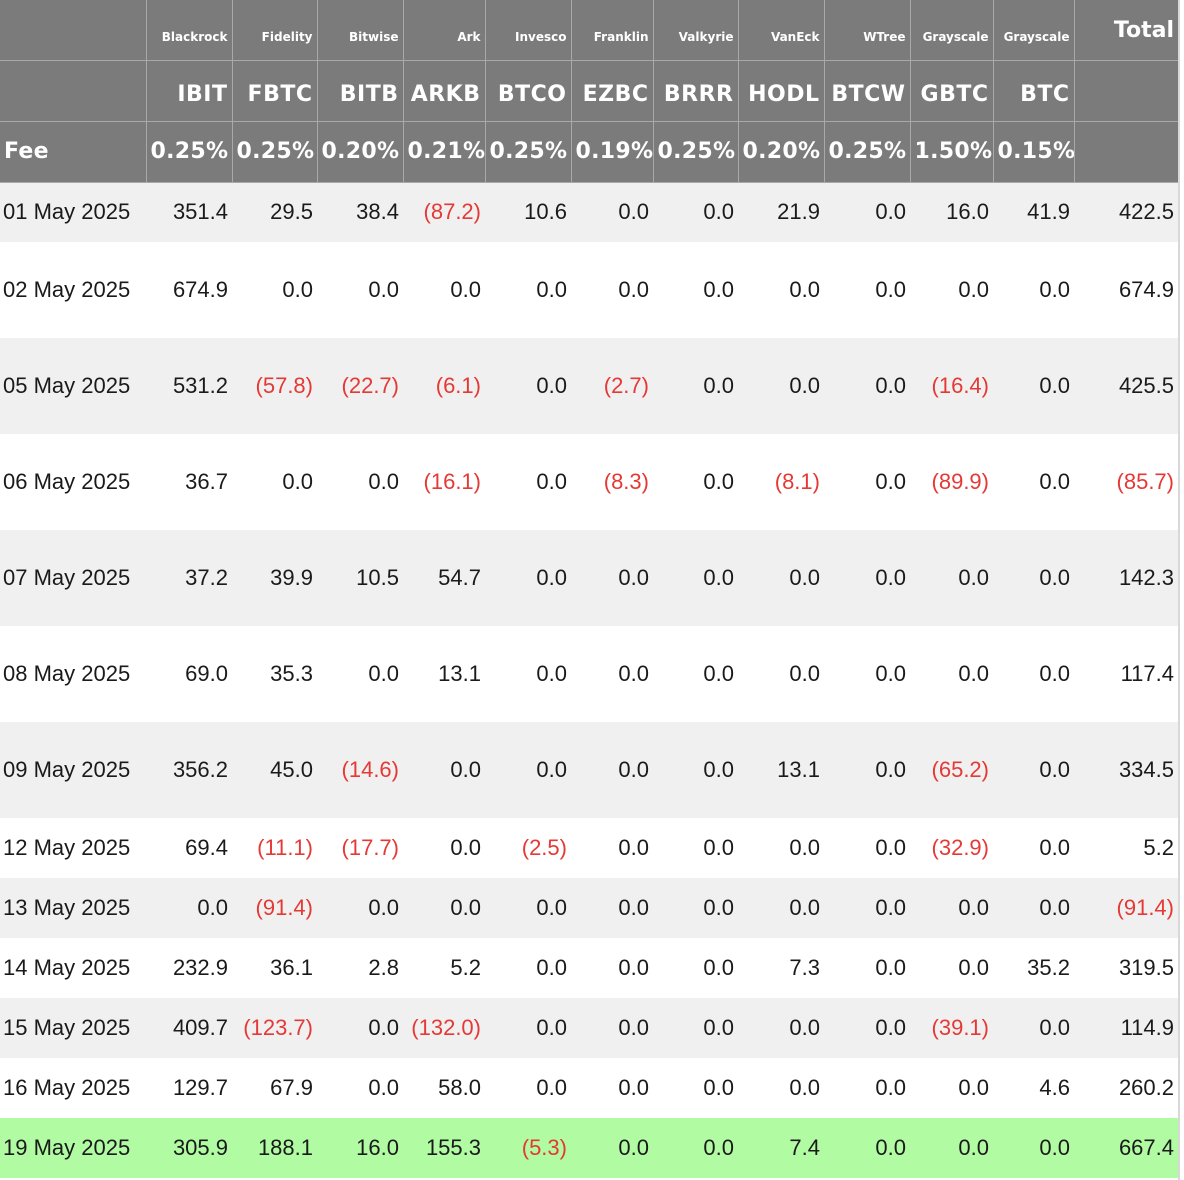 The image size is (1184, 1180). What do you see at coordinates (1054, 1087) in the screenshot?
I see `flow-cell: 4.6` at bounding box center [1054, 1087].